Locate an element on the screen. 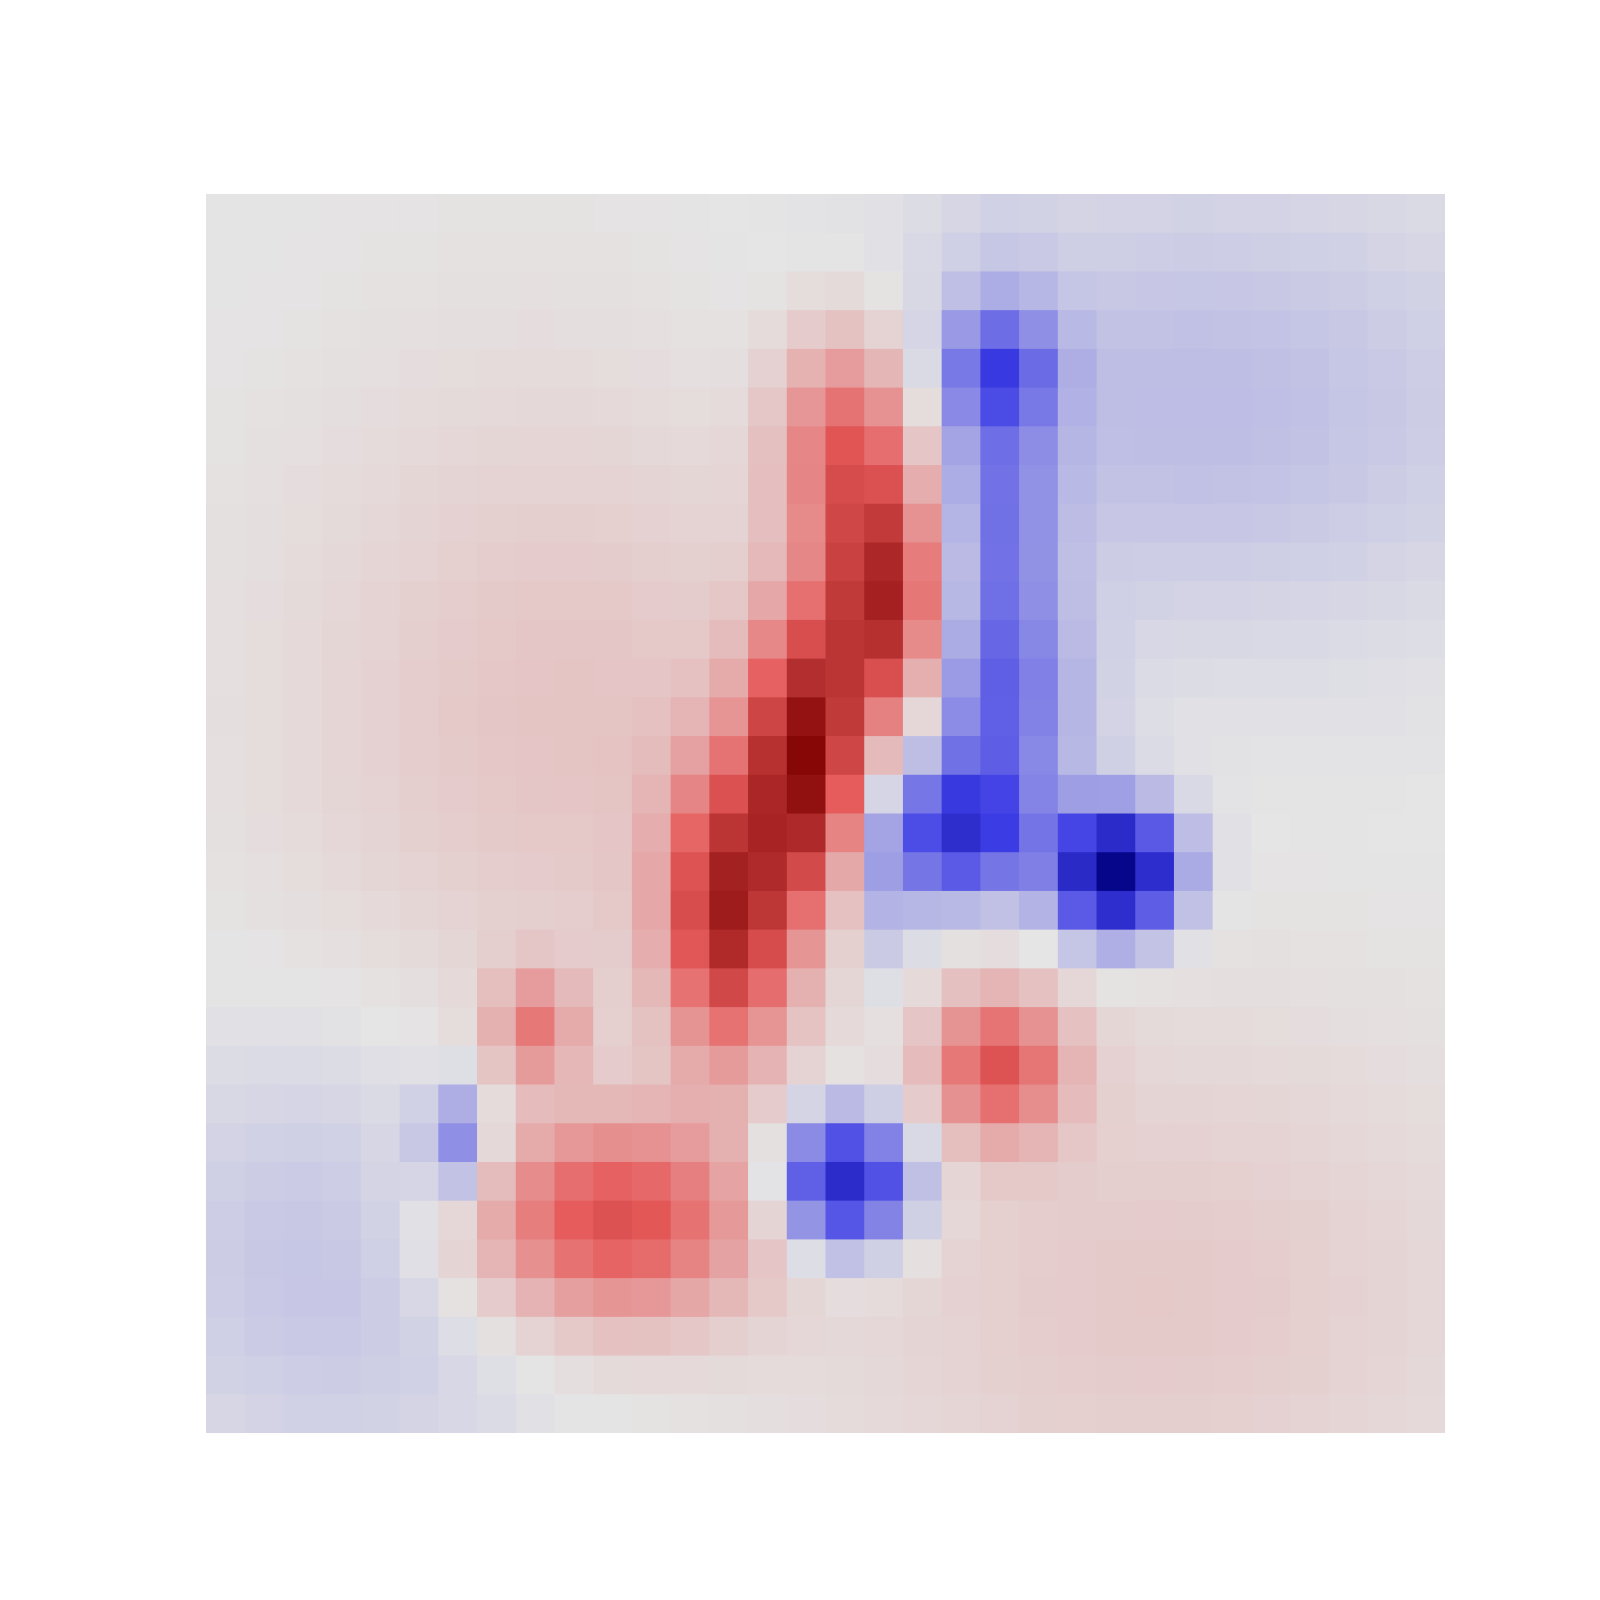 This screenshot has width=1600, height=1600. heatmap-cell-r19-c25 is located at coordinates (1193, 949).